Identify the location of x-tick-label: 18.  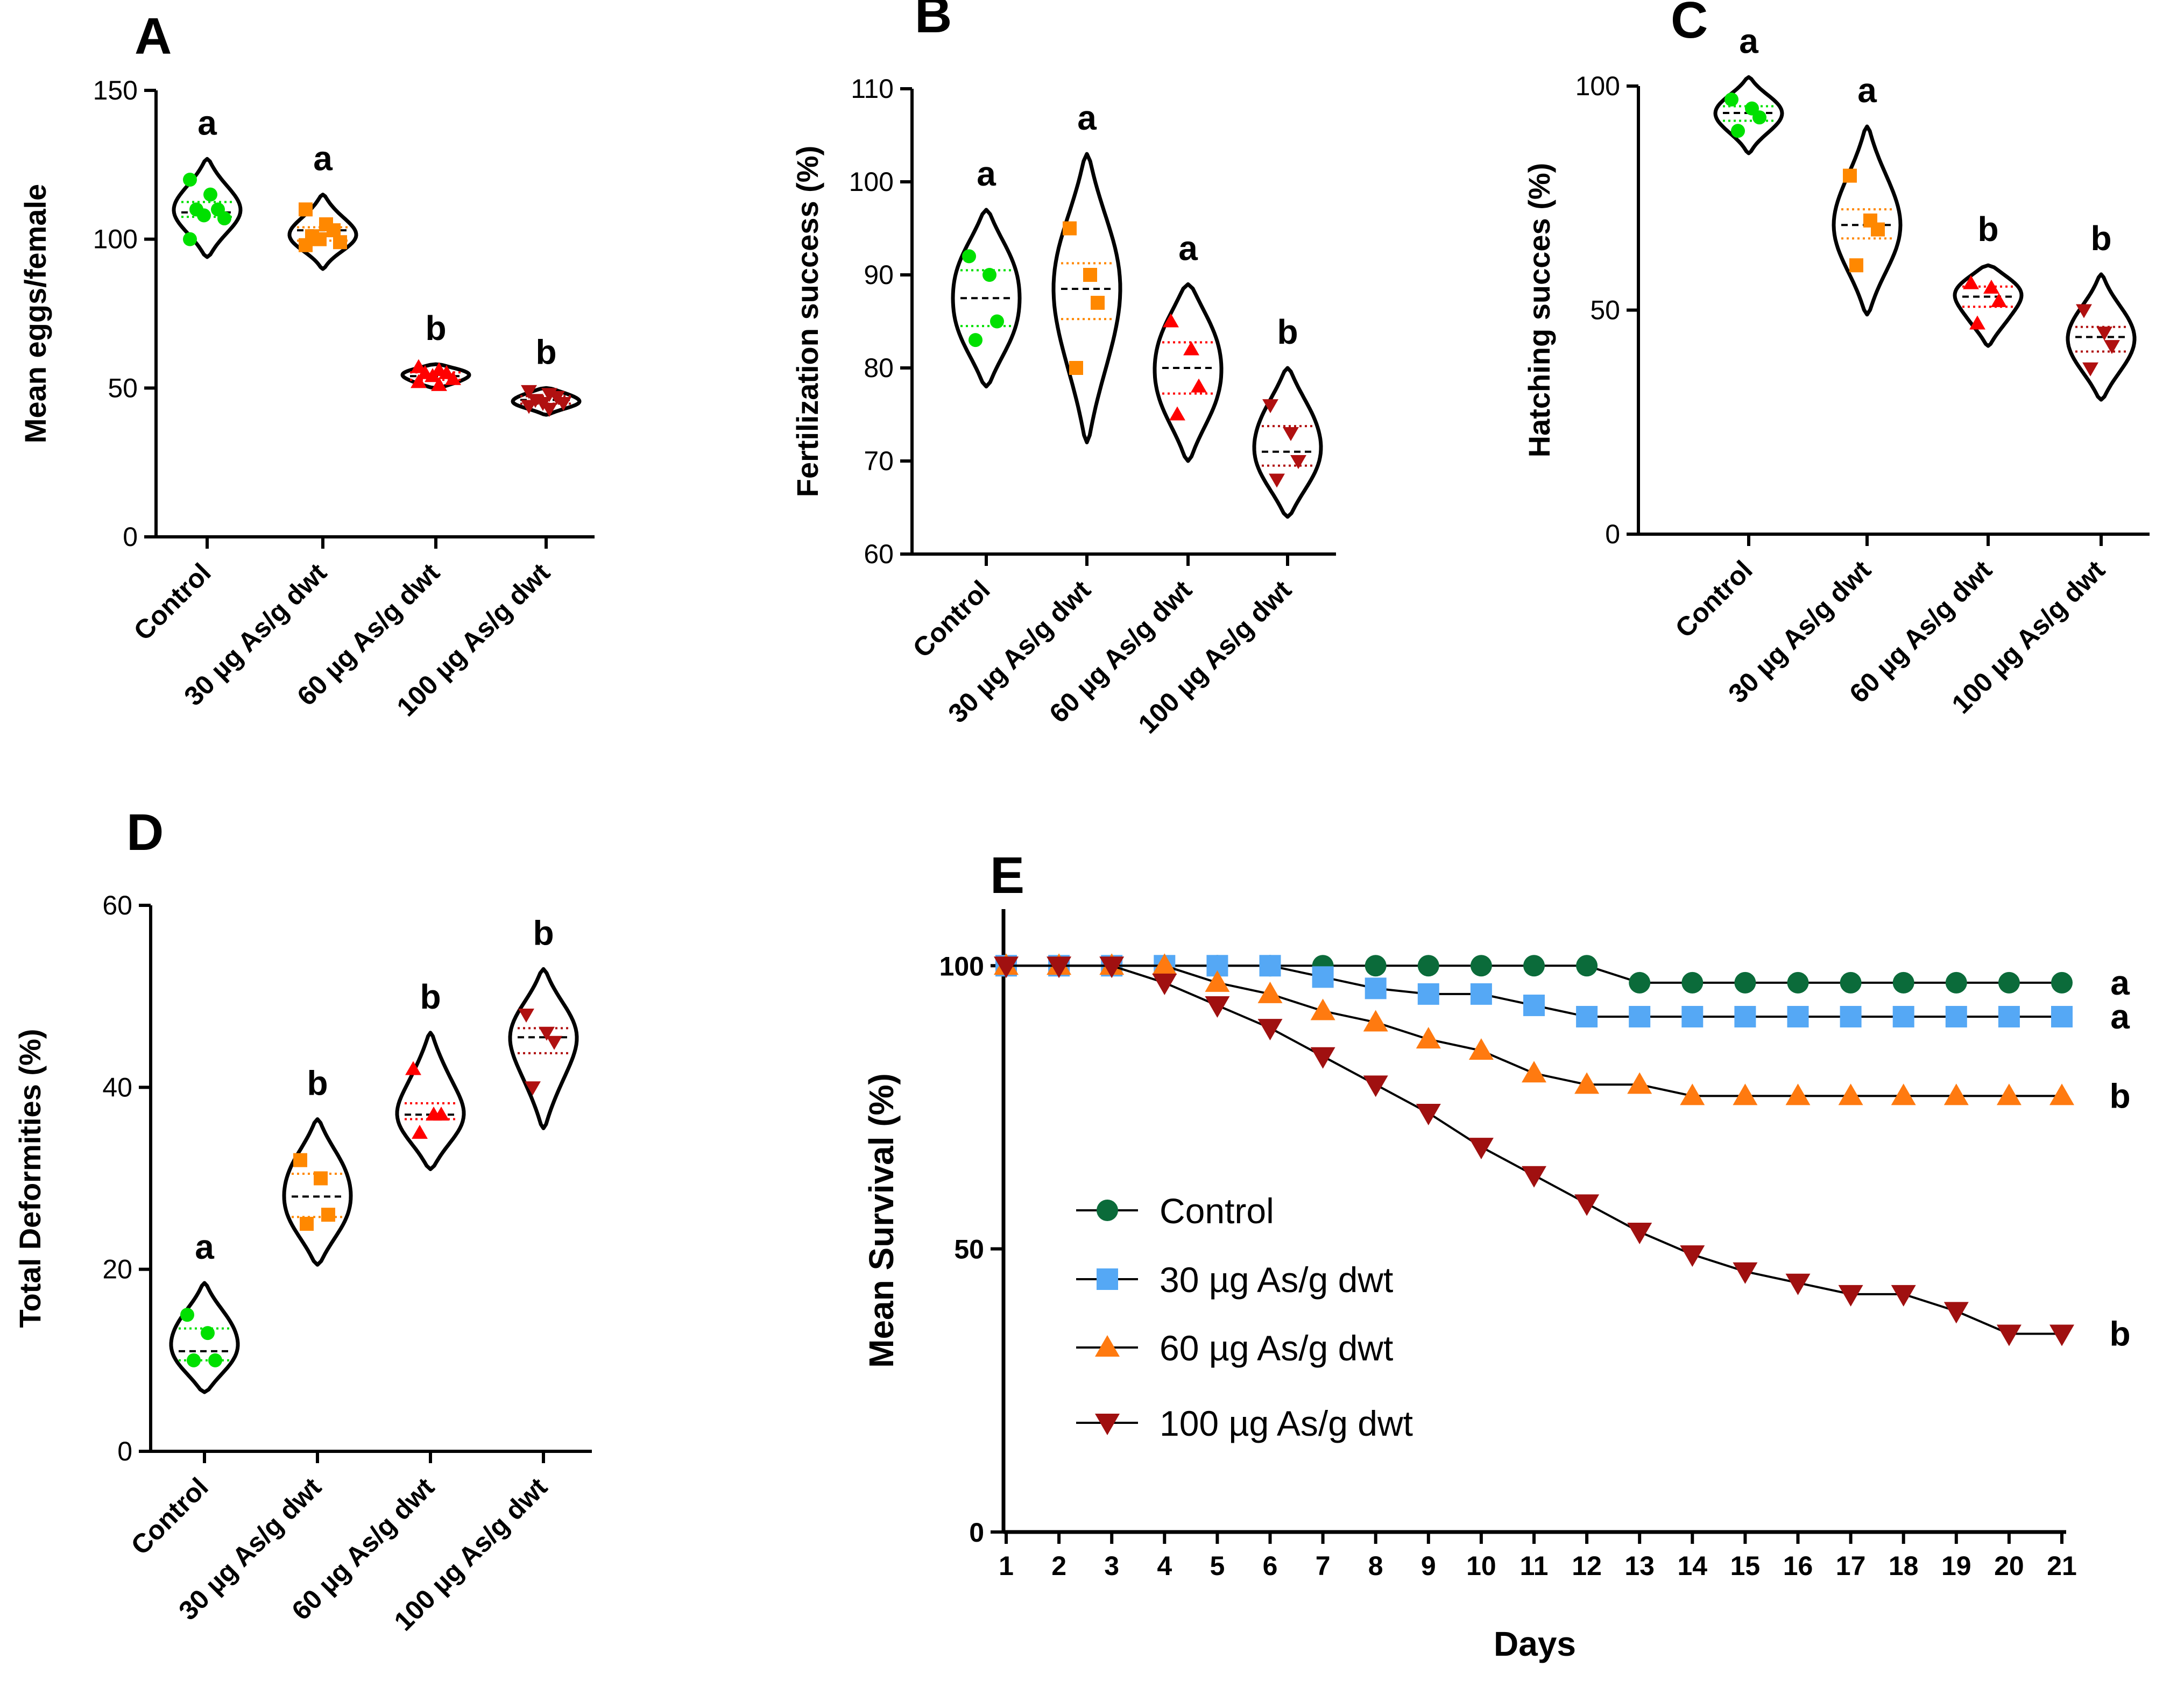
(1904, 1566).